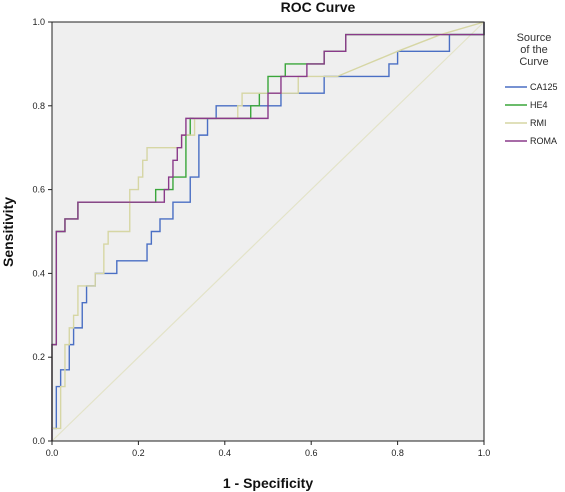 The width and height of the screenshot is (565, 492). Describe the element at coordinates (526, 123) in the screenshot. I see `legend-item-rmi: RMI` at that location.